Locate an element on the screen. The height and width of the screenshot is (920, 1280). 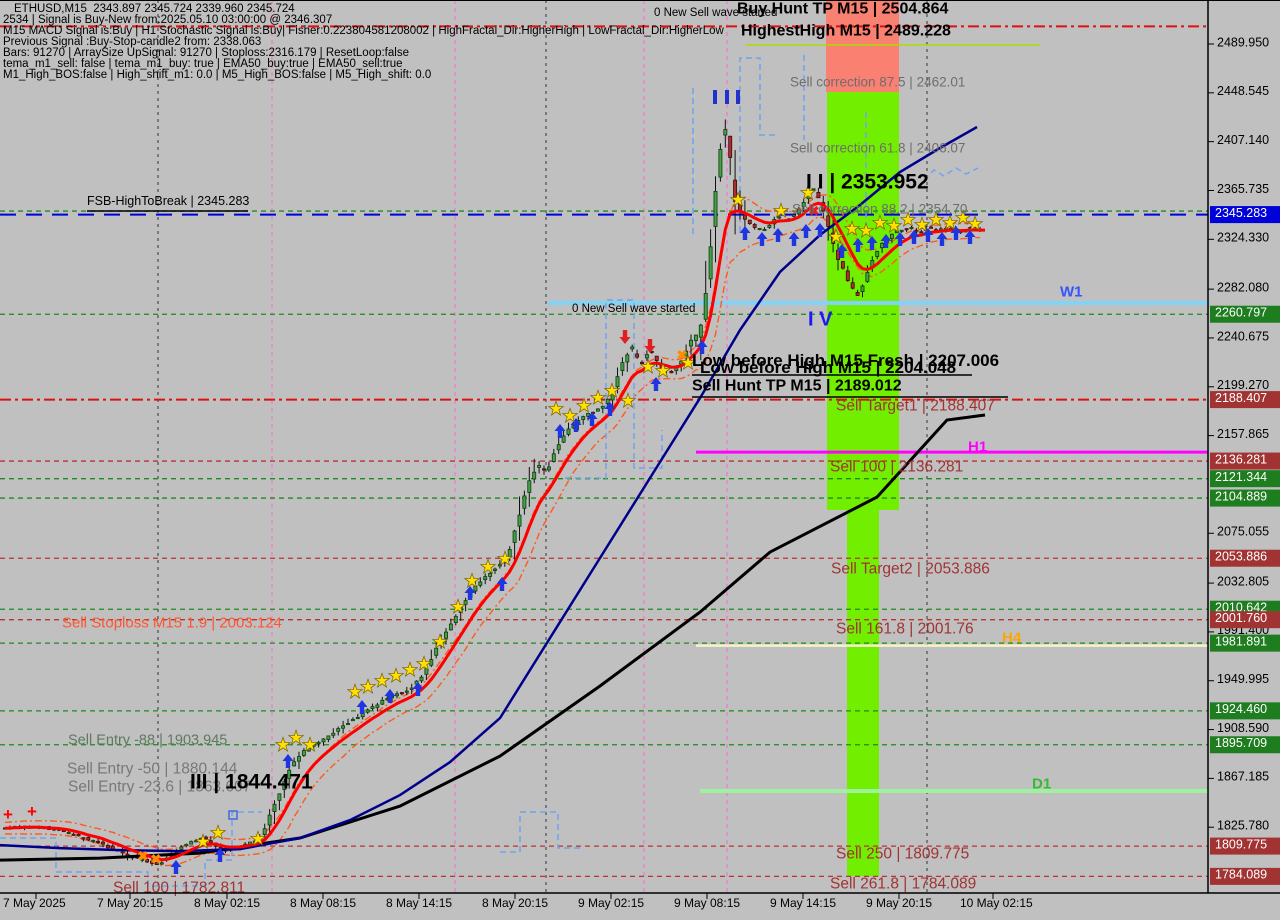
highest-high-label: HighestHigh M15 | 2489.228 is located at coordinates (846, 30).